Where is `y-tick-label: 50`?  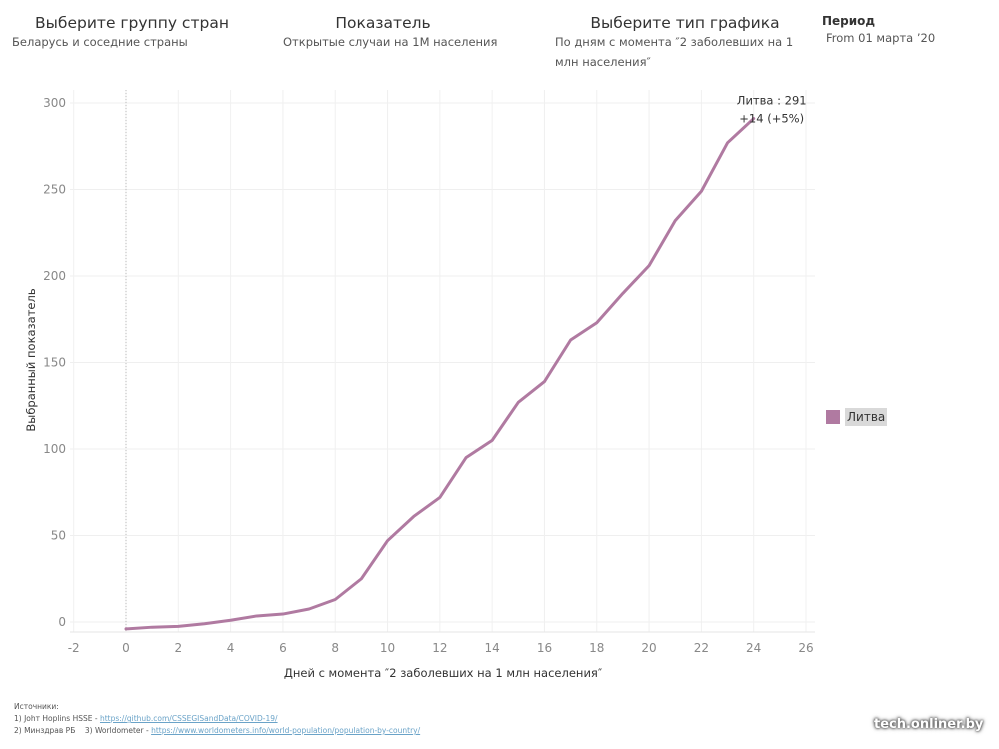 y-tick-label: 50 is located at coordinates (58, 536).